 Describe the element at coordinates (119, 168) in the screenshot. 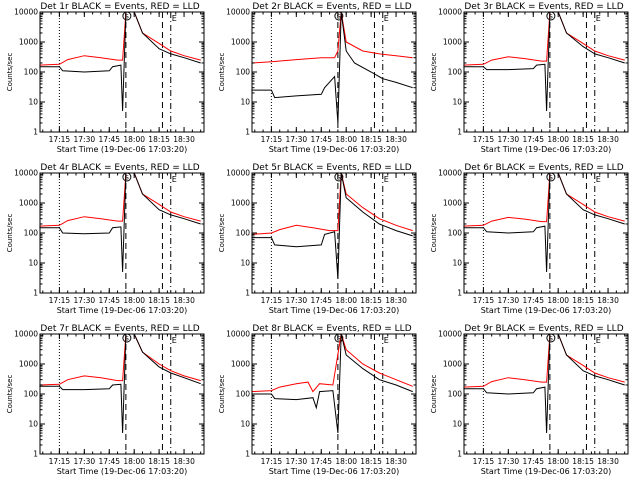

I see `panel-title: Det 4r BLACK = Events, RED = LLD` at that location.